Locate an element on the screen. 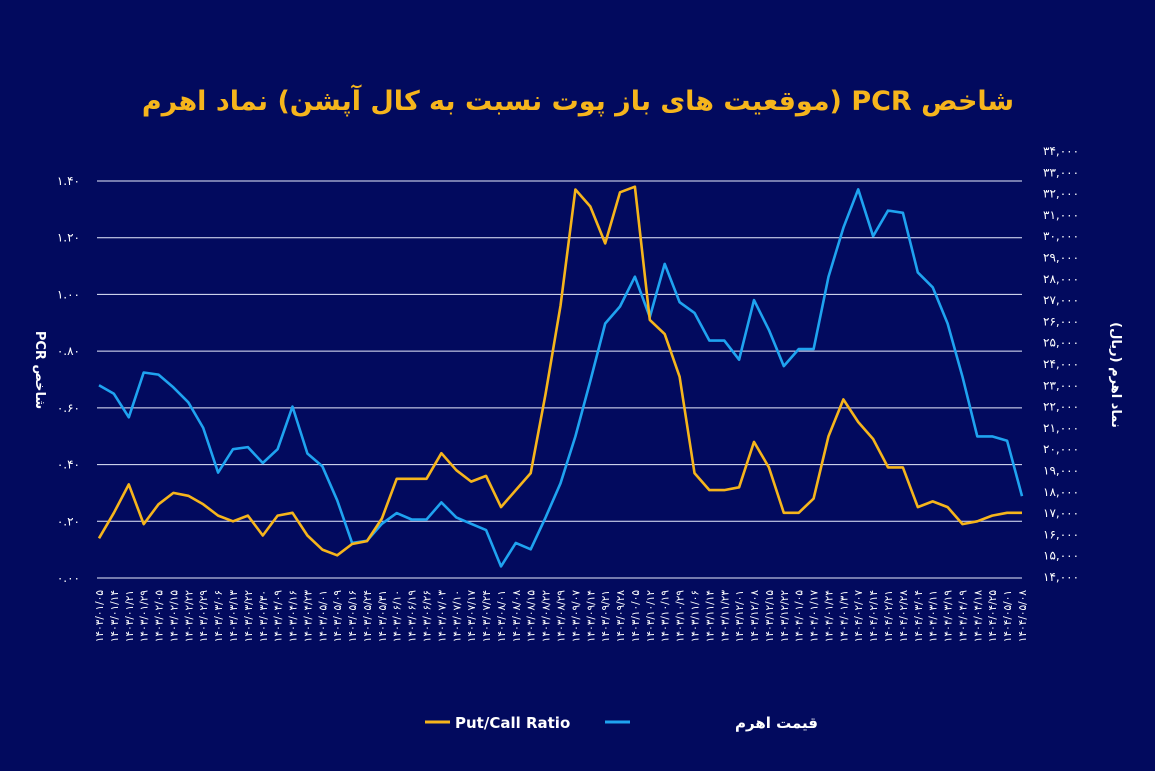 This screenshot has height=771, width=1155. x-tick-label: ۱۴۰۴/۰۱/۲۴ is located at coordinates (829, 616).